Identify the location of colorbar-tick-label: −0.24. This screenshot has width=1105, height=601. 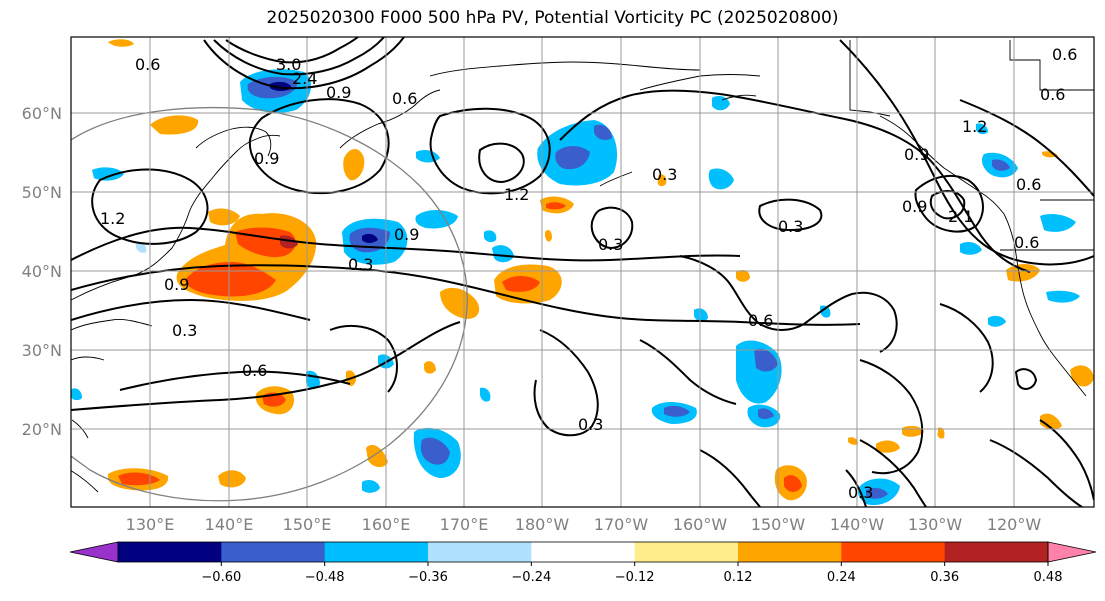
(531, 577).